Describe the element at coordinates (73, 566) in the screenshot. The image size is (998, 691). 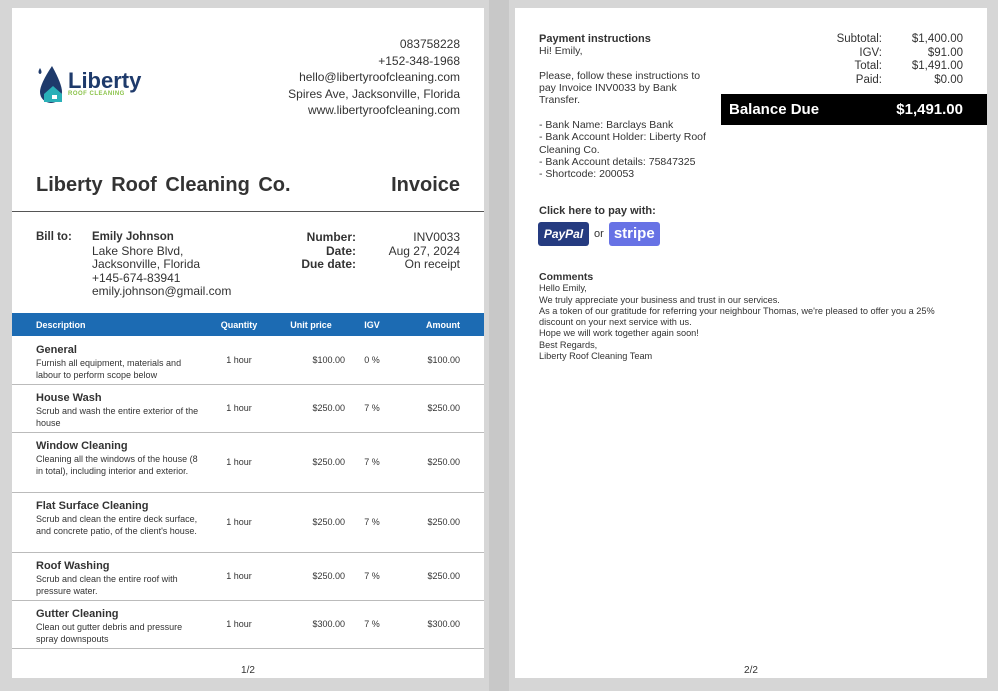
I see `item-title: Roof Washing` at that location.